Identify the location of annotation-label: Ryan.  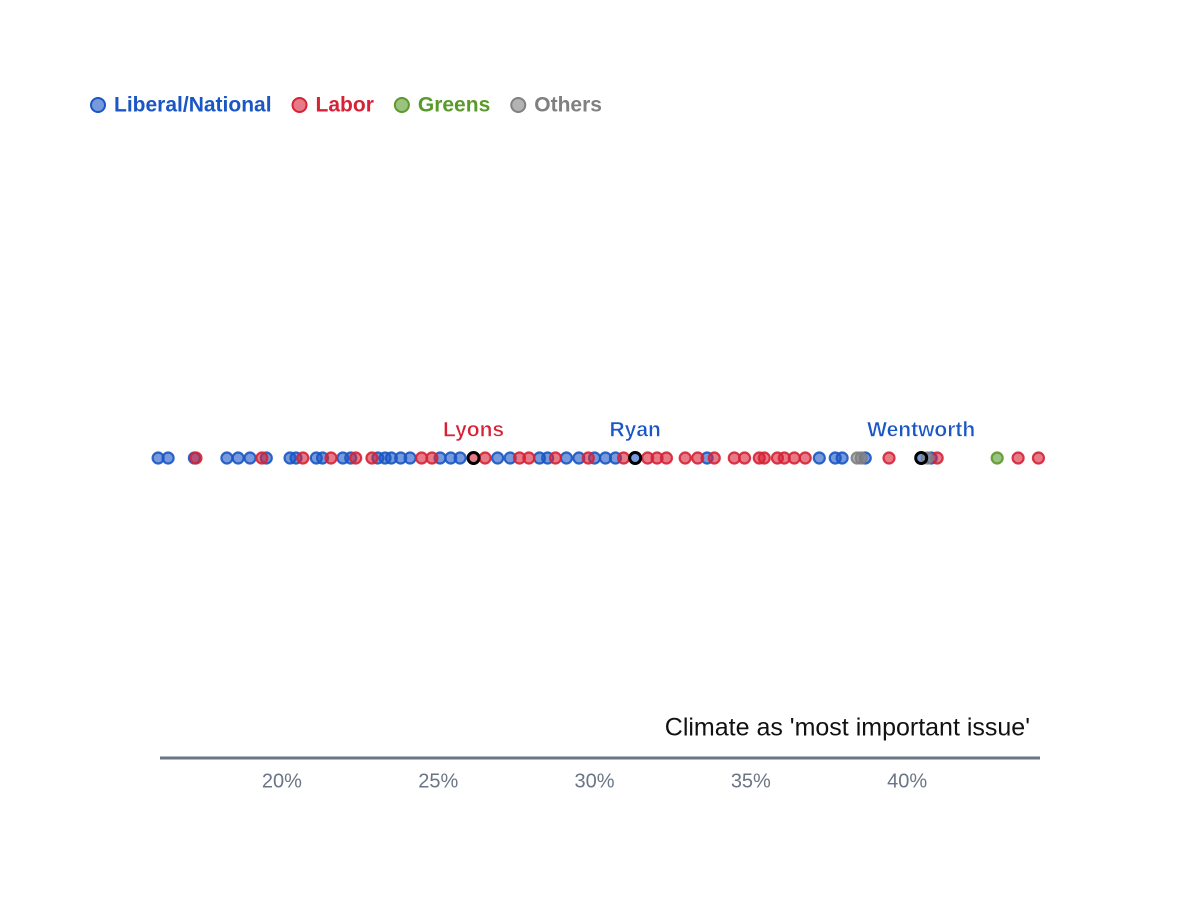
(634, 430).